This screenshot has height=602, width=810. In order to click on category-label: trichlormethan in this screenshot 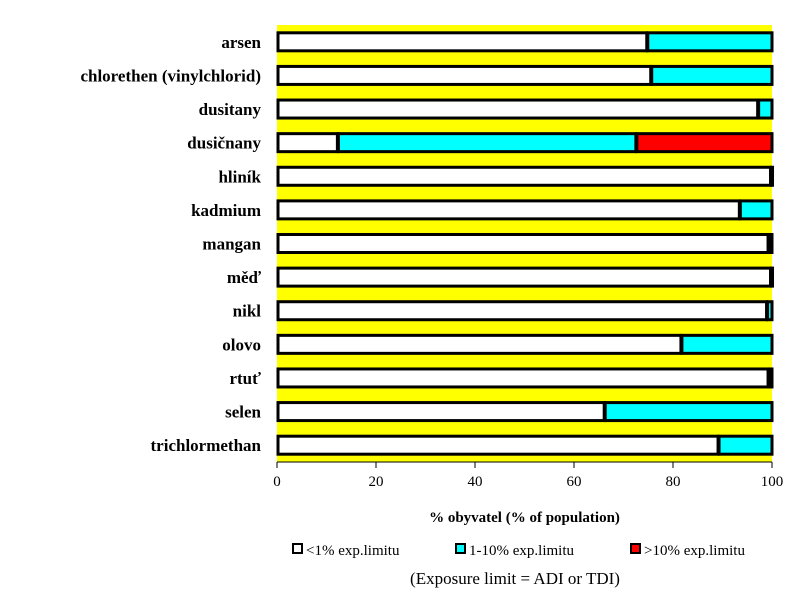, I will do `click(206, 445)`.